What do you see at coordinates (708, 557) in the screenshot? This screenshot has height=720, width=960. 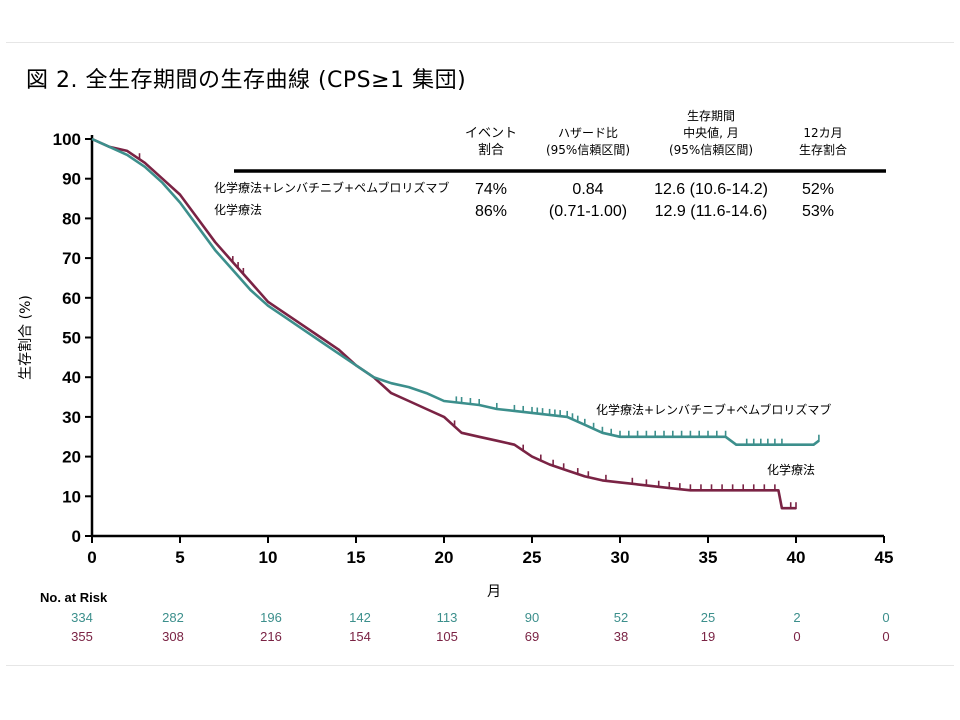 I see `x-tick-label: 35` at bounding box center [708, 557].